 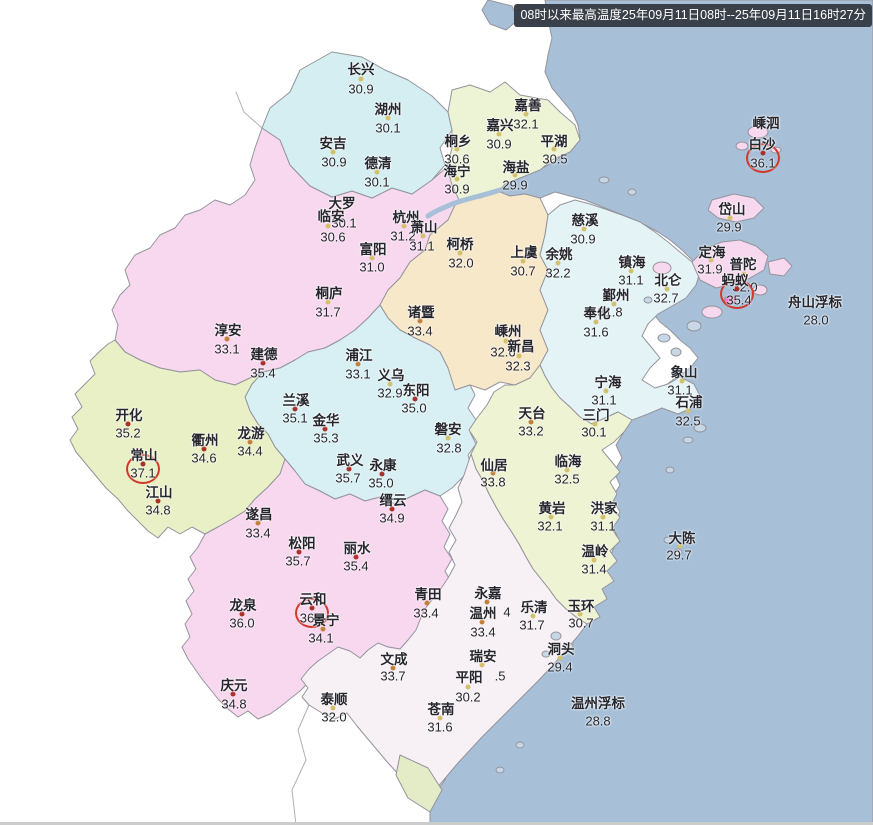 What do you see at coordinates (550, 494) in the screenshot?
I see `region-taizhou` at bounding box center [550, 494].